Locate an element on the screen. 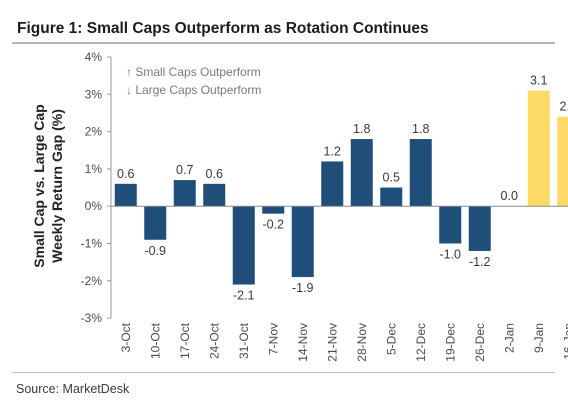 The width and height of the screenshot is (568, 408). x-tick-label: 19-Dec is located at coordinates (450, 342).